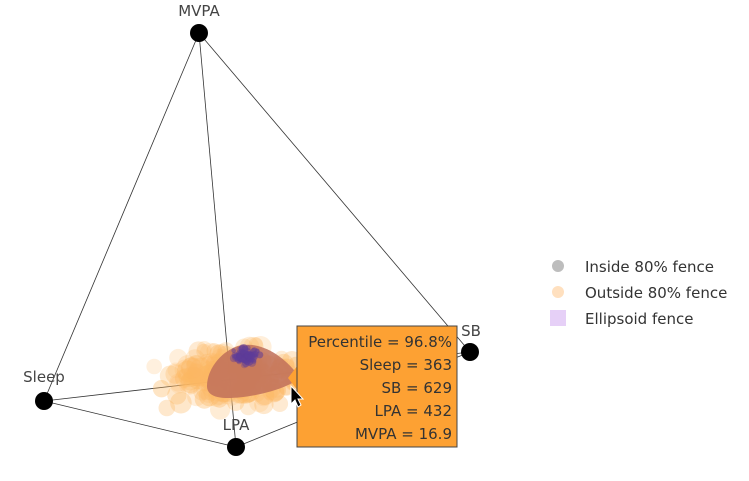  I want to click on legend-item-ellipsoid: Ellipsoid fence, so click(621, 319).